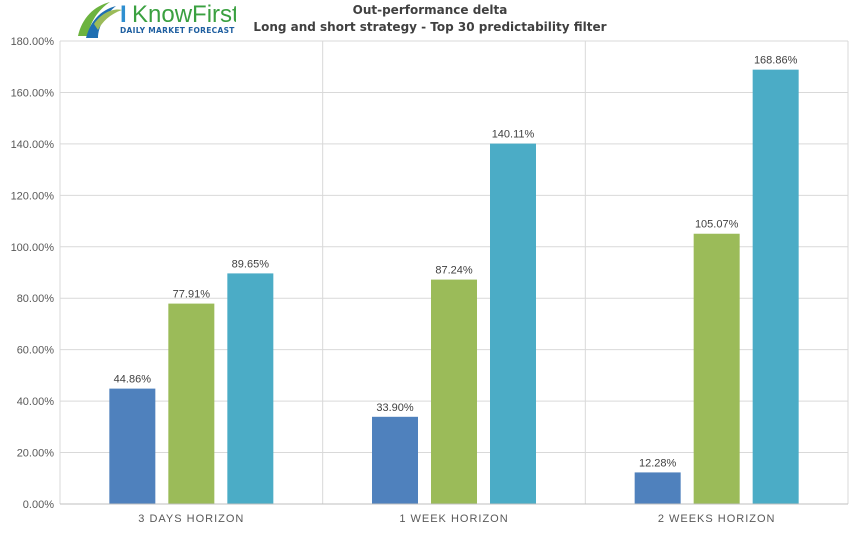 The image size is (862, 540). Describe the element at coordinates (454, 271) in the screenshot. I see `data-label: 87.24%` at that location.